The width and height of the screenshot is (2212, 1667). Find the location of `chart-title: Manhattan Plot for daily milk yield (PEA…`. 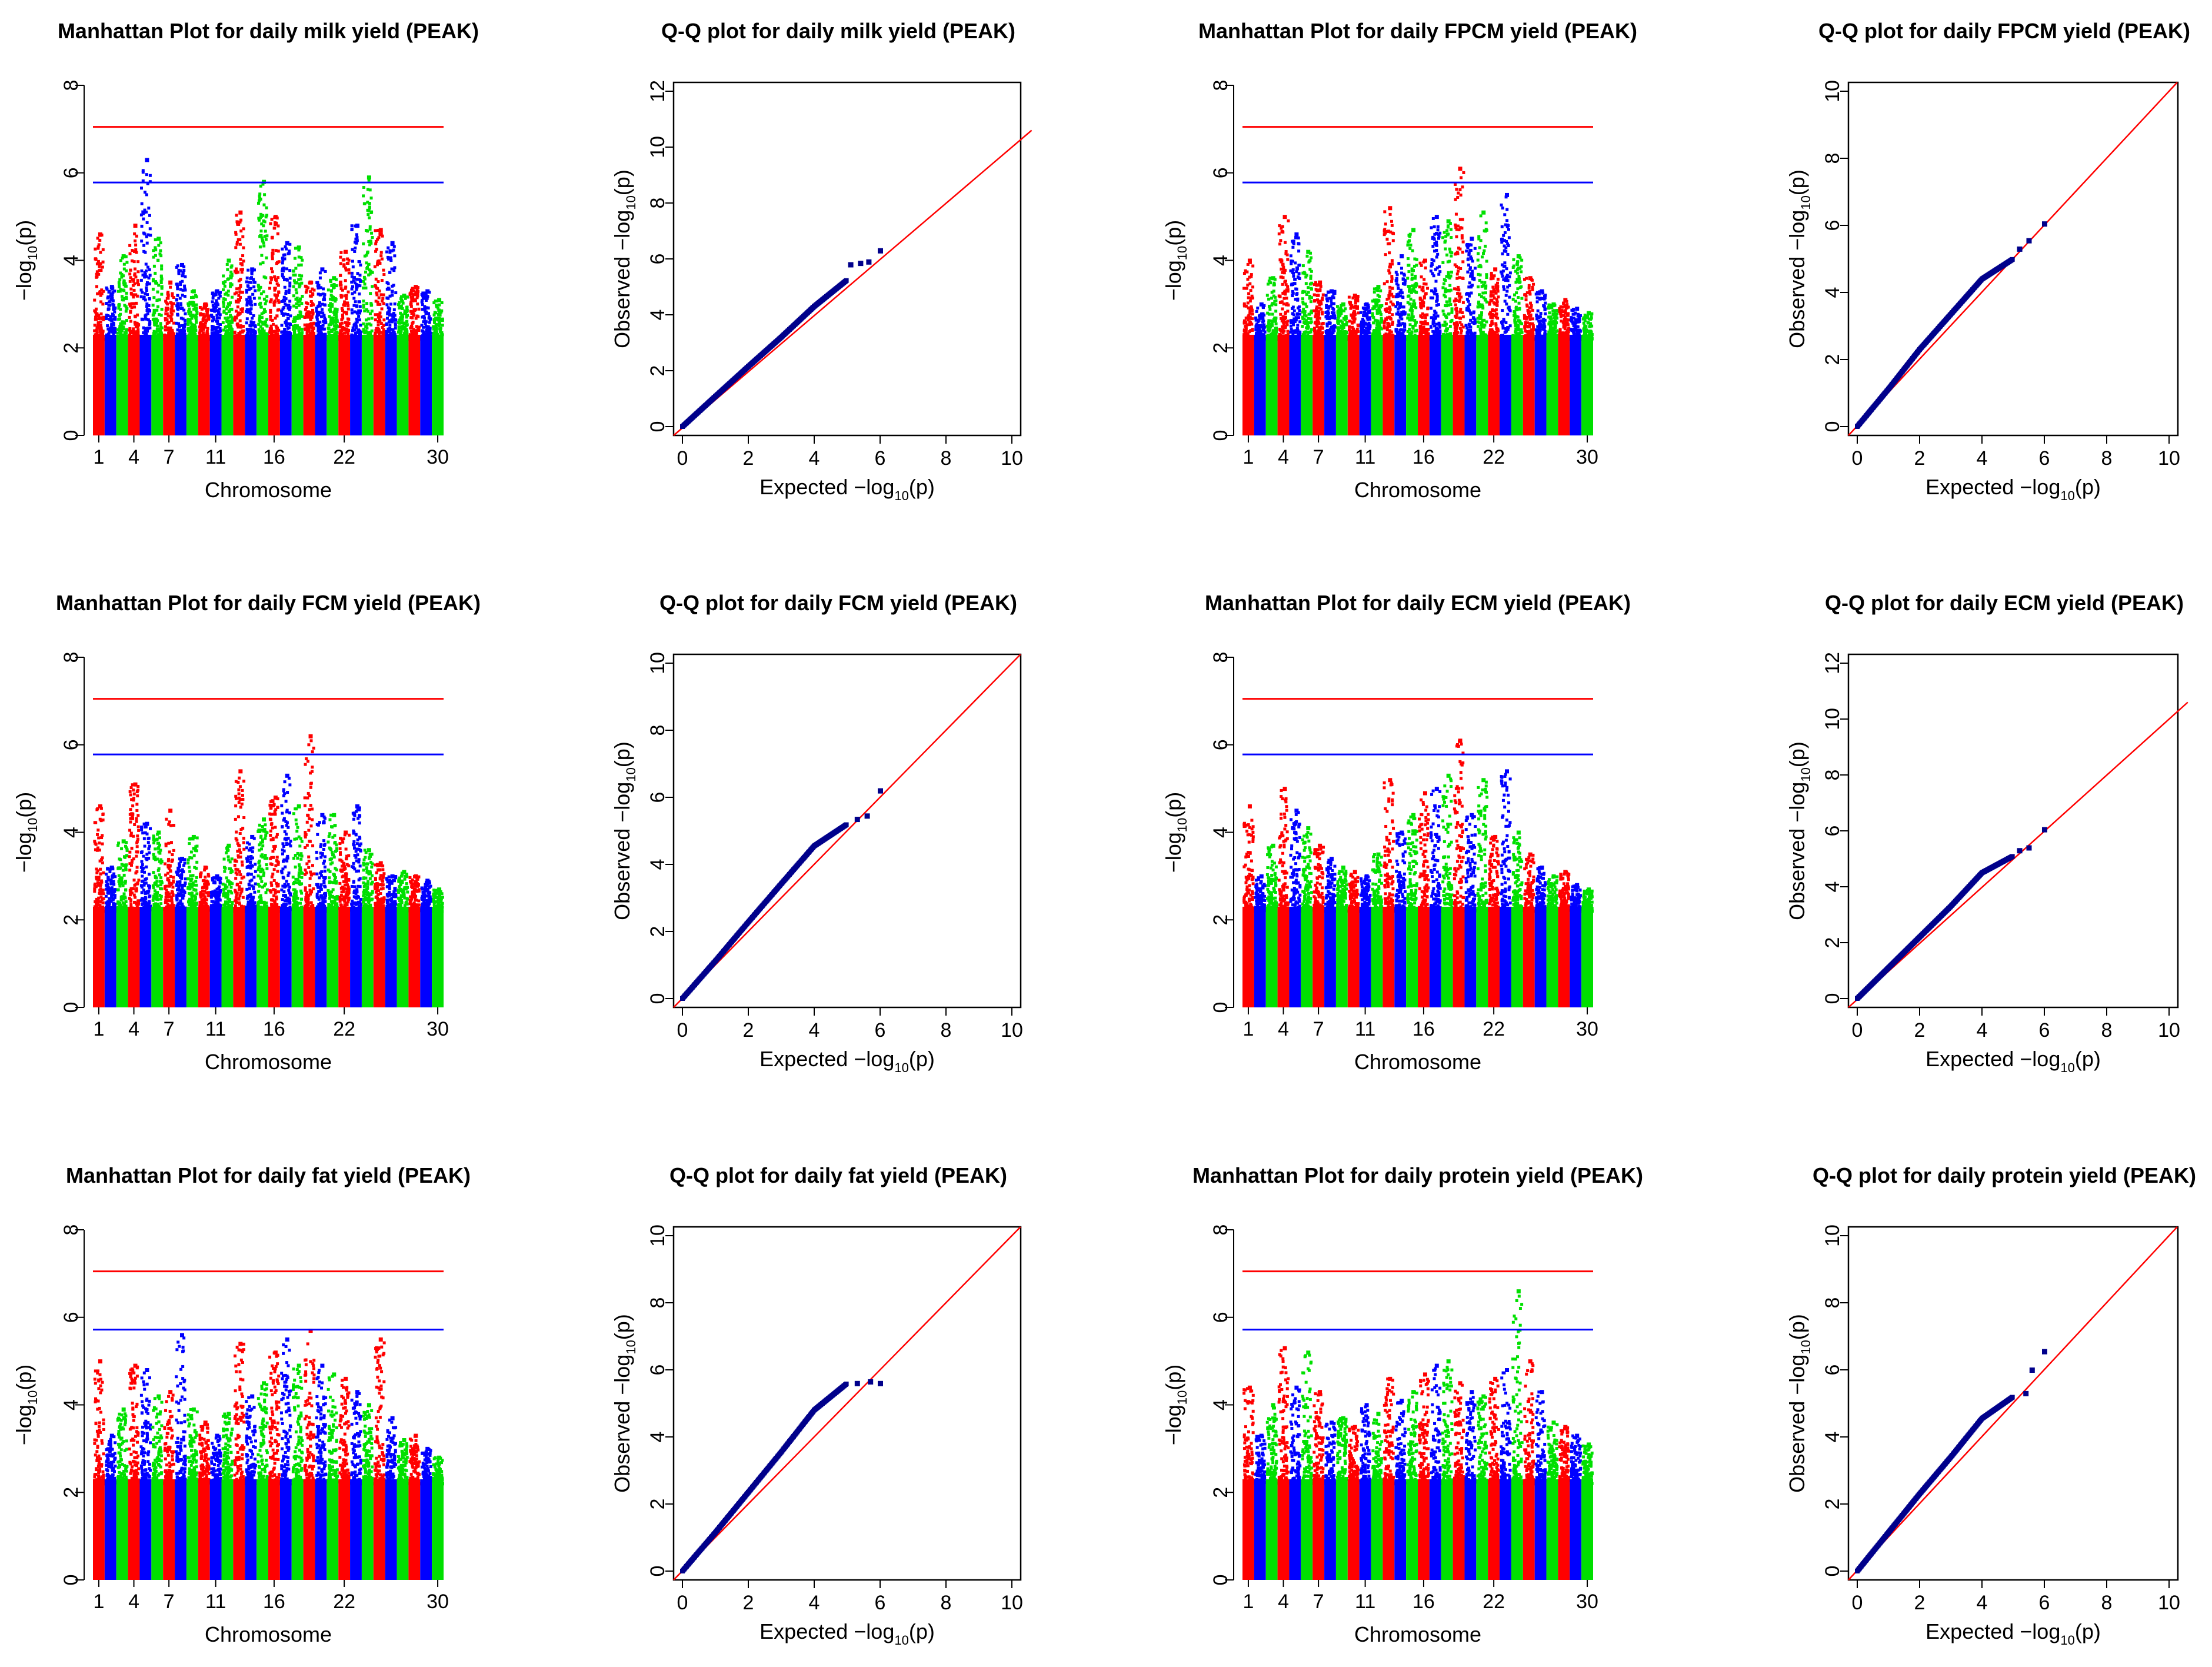

chart-title: Manhattan Plot for daily milk yield (PEA… is located at coordinates (268, 31).